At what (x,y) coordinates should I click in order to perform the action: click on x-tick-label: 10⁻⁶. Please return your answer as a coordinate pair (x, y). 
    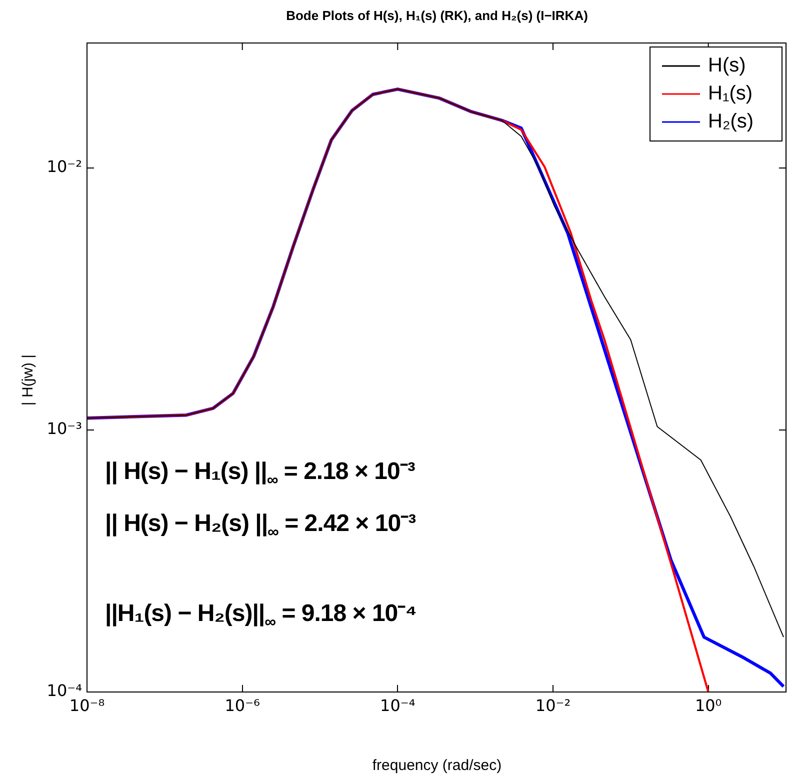
    Looking at the image, I should click on (242, 705).